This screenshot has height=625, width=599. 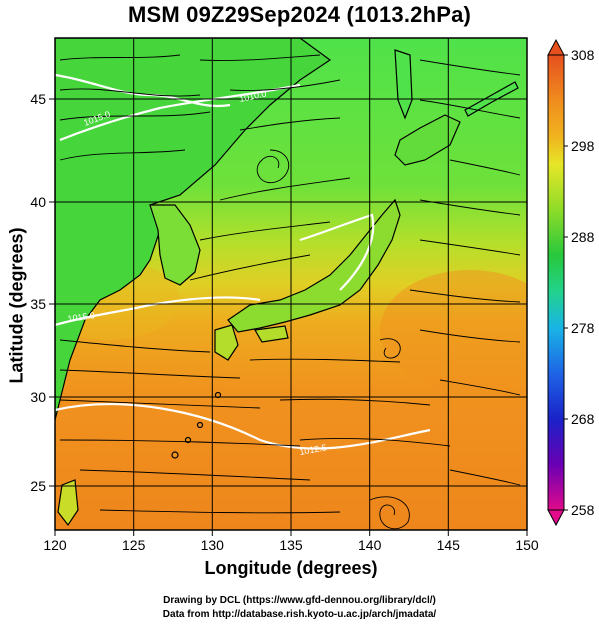 I want to click on isobar-label: 1012.5, so click(x=313, y=449).